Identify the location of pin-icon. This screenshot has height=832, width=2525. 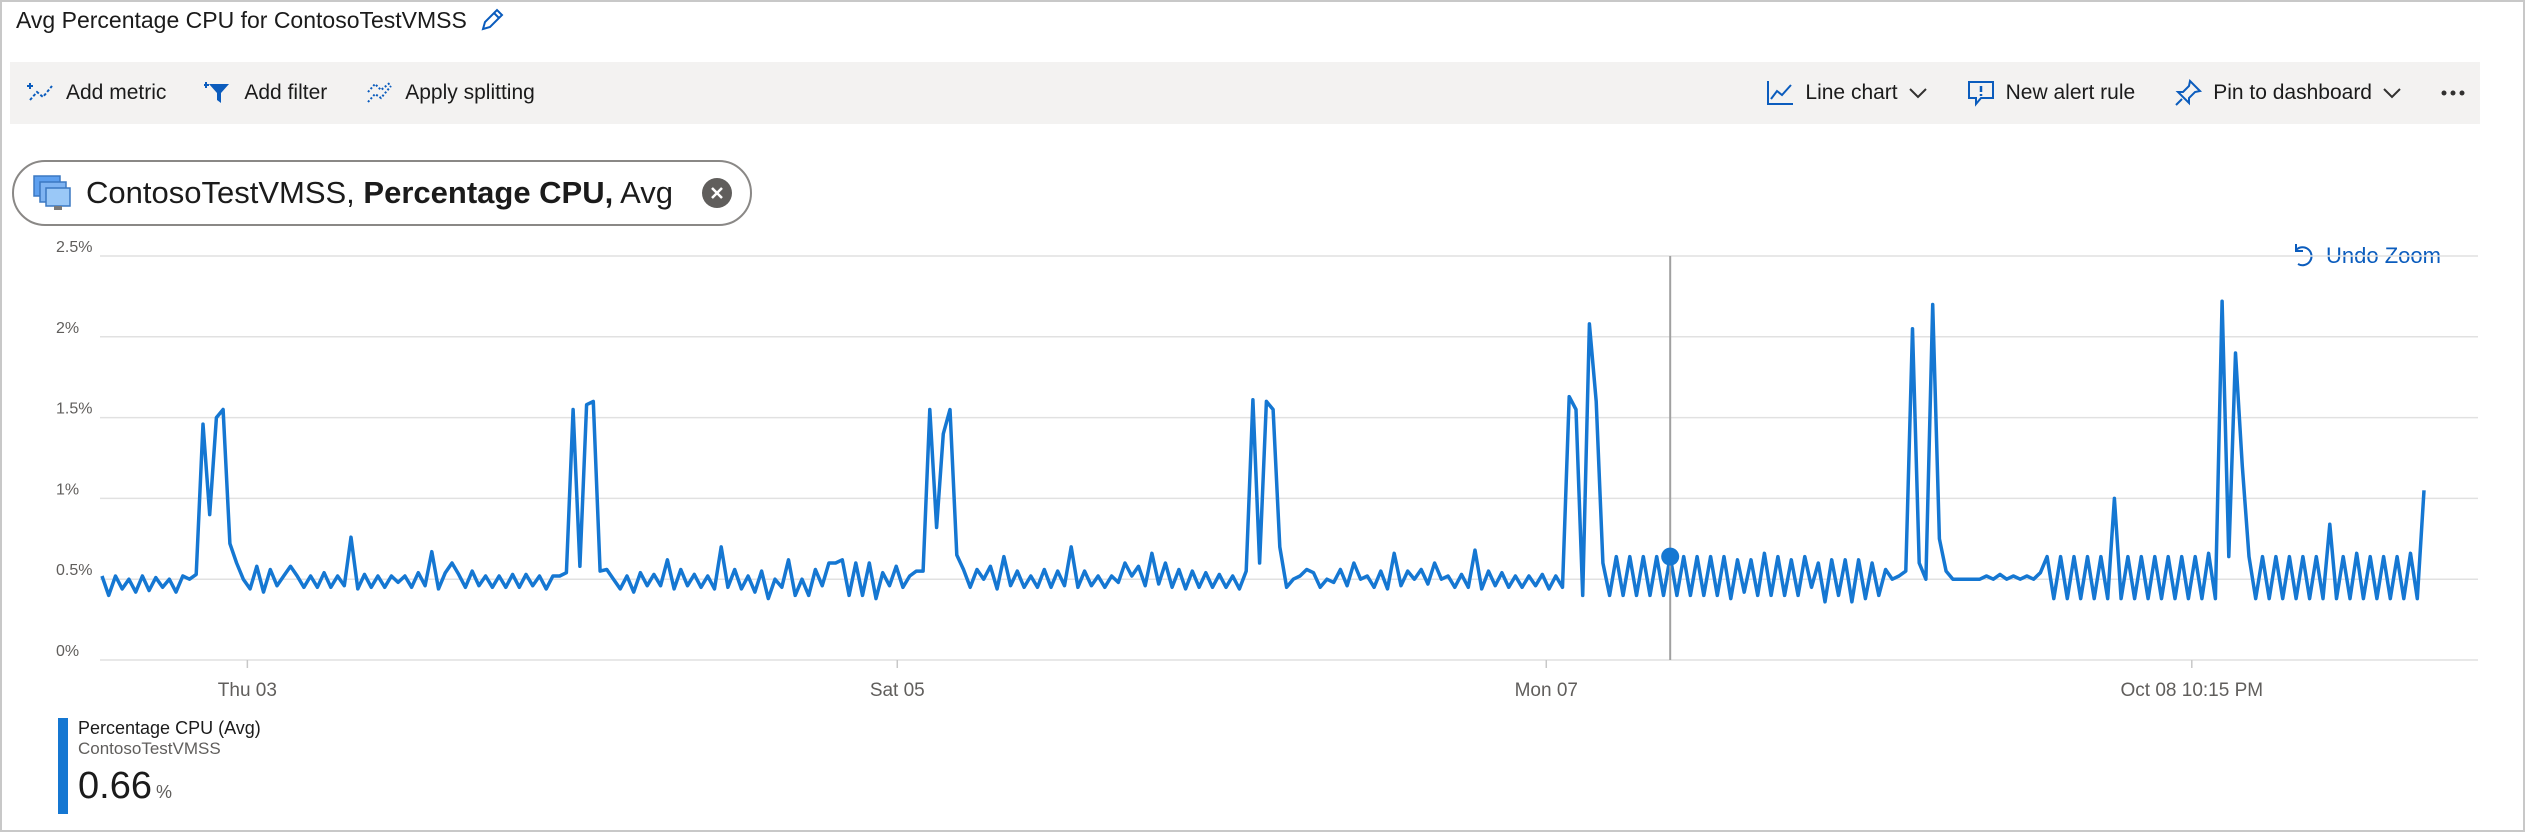
(2189, 92).